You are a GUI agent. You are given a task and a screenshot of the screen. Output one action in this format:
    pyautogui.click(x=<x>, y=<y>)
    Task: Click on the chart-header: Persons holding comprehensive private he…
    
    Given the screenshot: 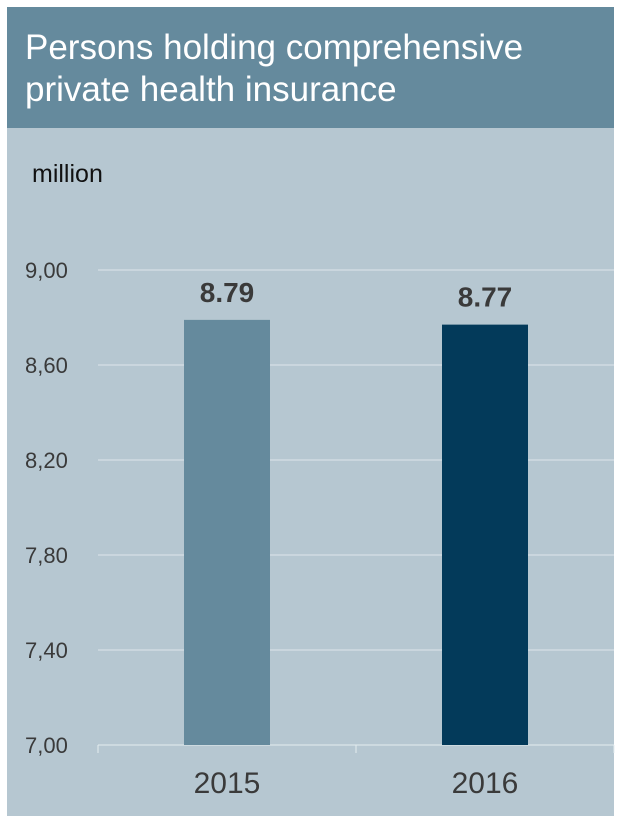 What is the action you would take?
    pyautogui.click(x=310, y=67)
    